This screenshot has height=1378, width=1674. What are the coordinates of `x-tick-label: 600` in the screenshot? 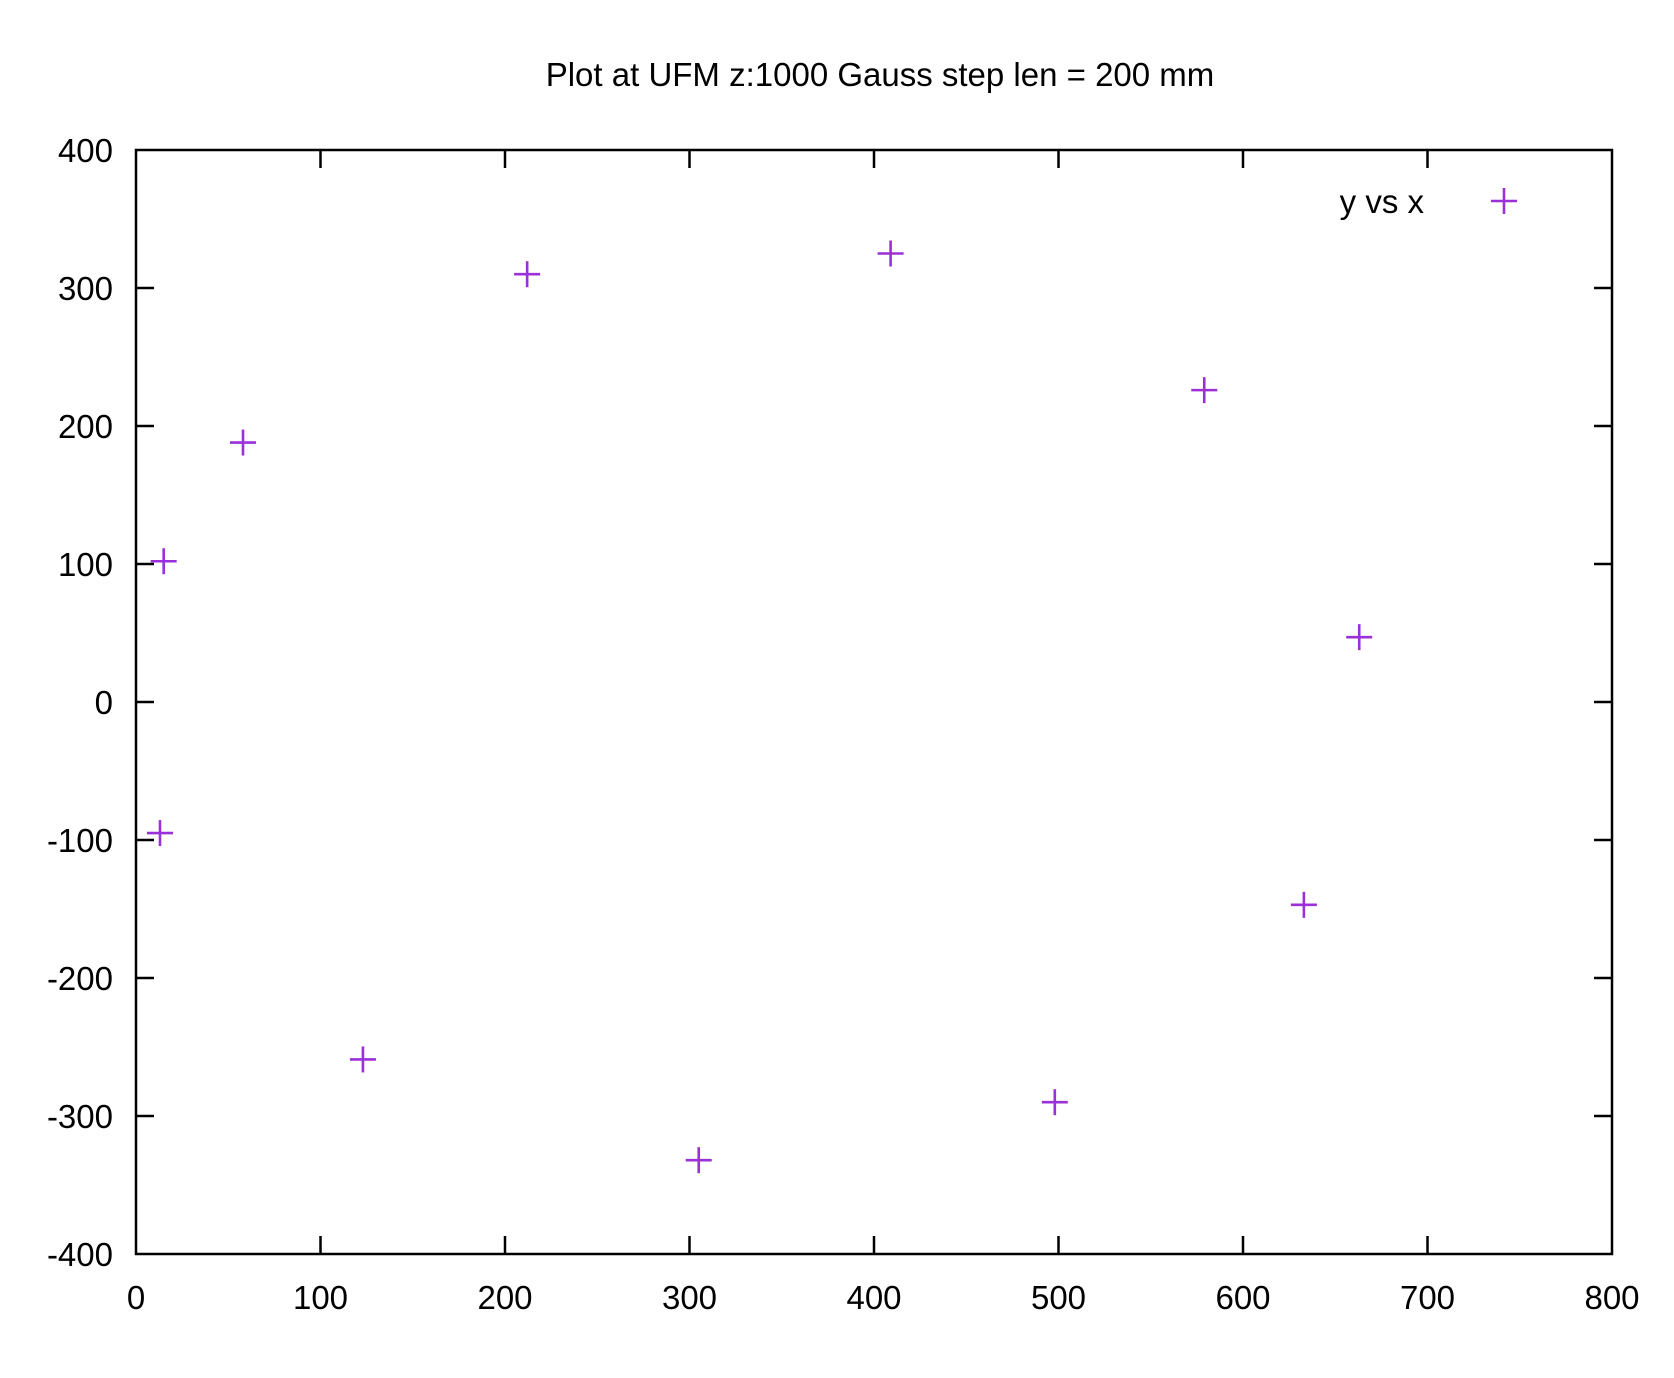 It's located at (1242, 1297).